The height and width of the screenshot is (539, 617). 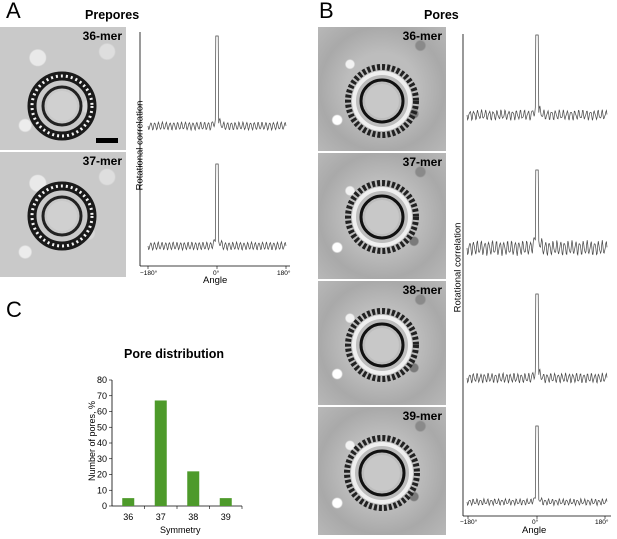 What do you see at coordinates (92, 441) in the screenshot?
I see `chart-ylabel: Number of pores, %` at bounding box center [92, 441].